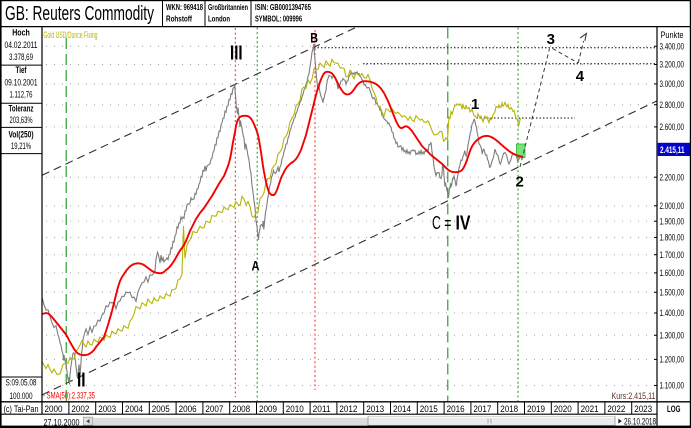  I want to click on svg-text: 1.200,00, so click(672, 360).